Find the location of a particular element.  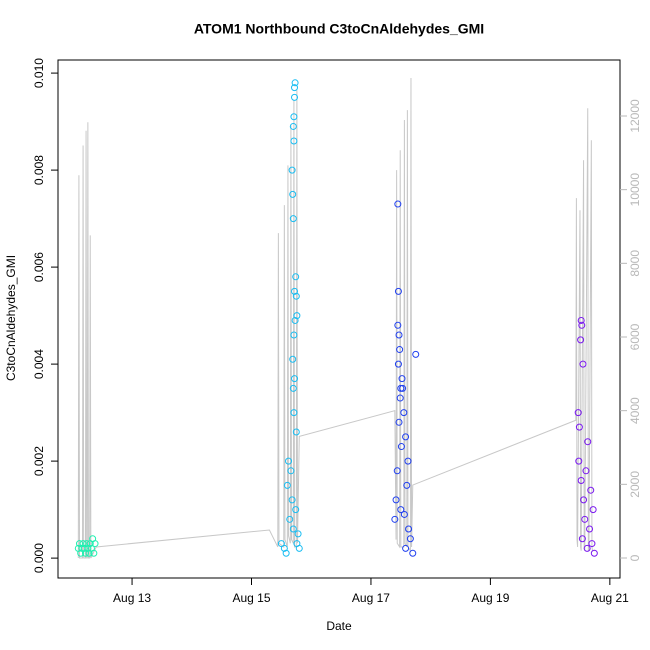

y2-tick-label: 8000 is located at coordinates (635, 263).